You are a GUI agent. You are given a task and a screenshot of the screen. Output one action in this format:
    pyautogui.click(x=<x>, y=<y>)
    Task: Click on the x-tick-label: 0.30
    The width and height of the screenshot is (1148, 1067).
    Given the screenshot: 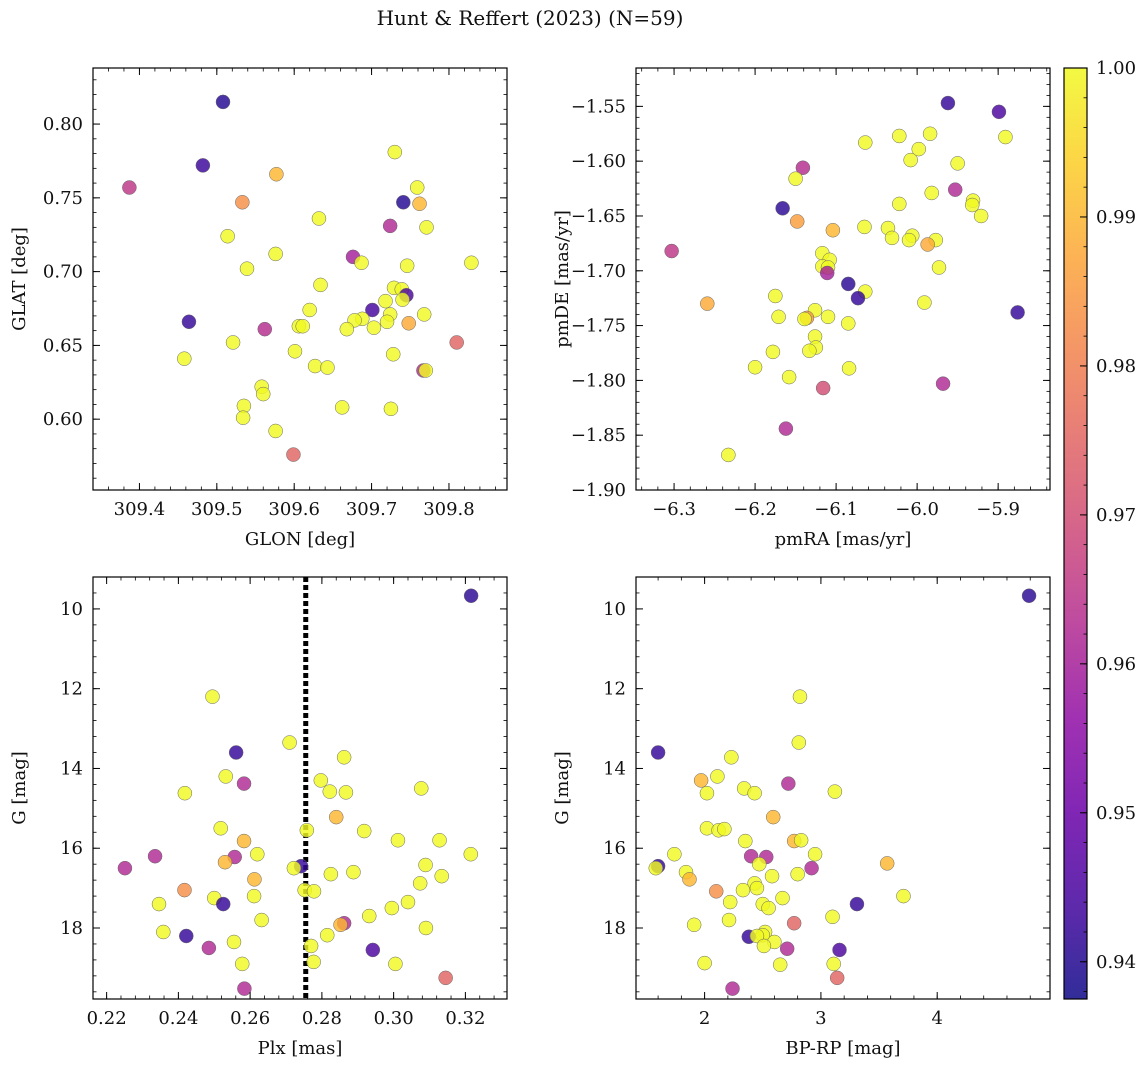 What is the action you would take?
    pyautogui.click(x=394, y=1018)
    